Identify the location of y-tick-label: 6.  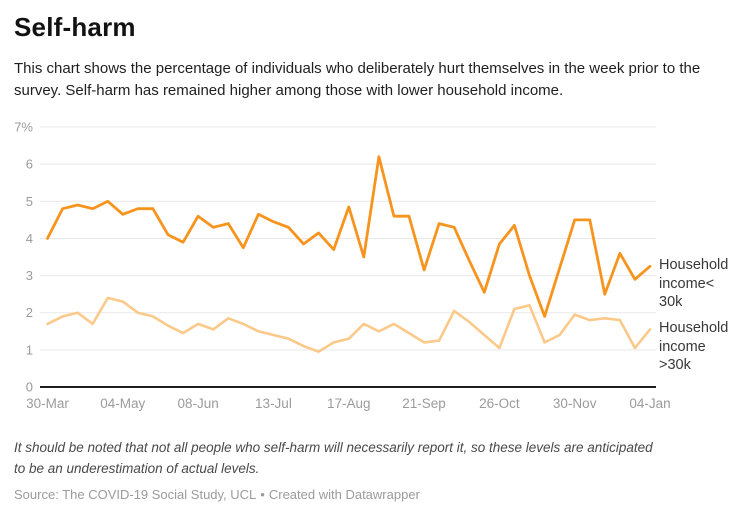
(29, 164).